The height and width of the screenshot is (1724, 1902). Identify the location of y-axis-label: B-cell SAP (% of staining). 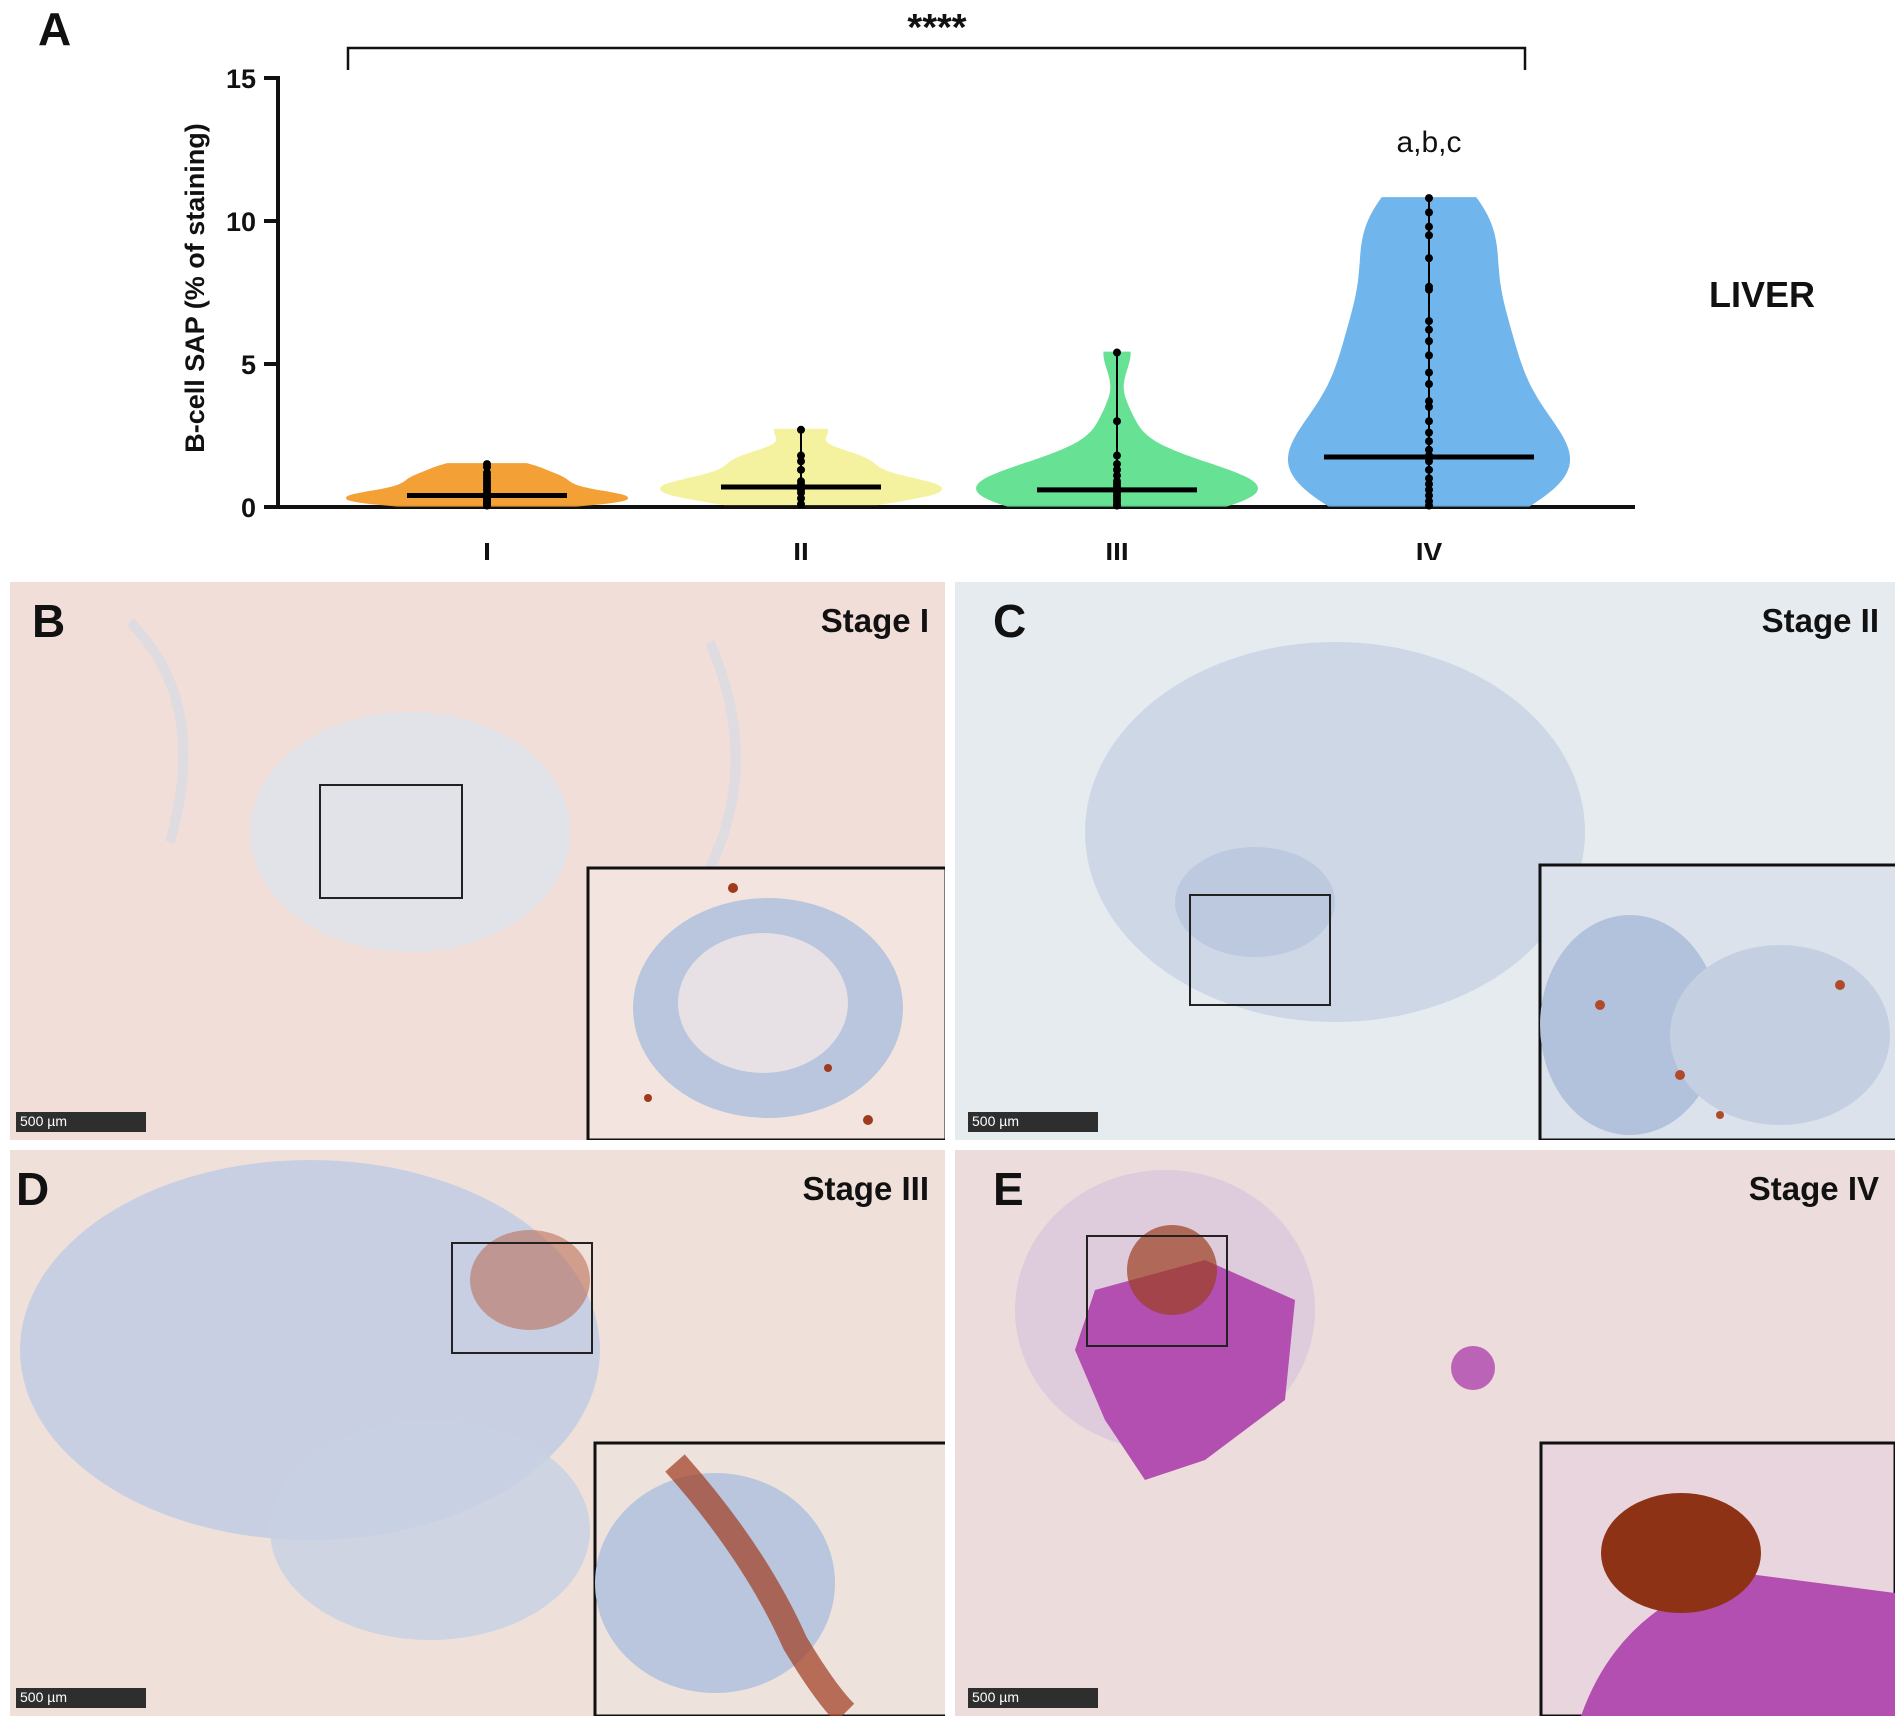
(195, 288).